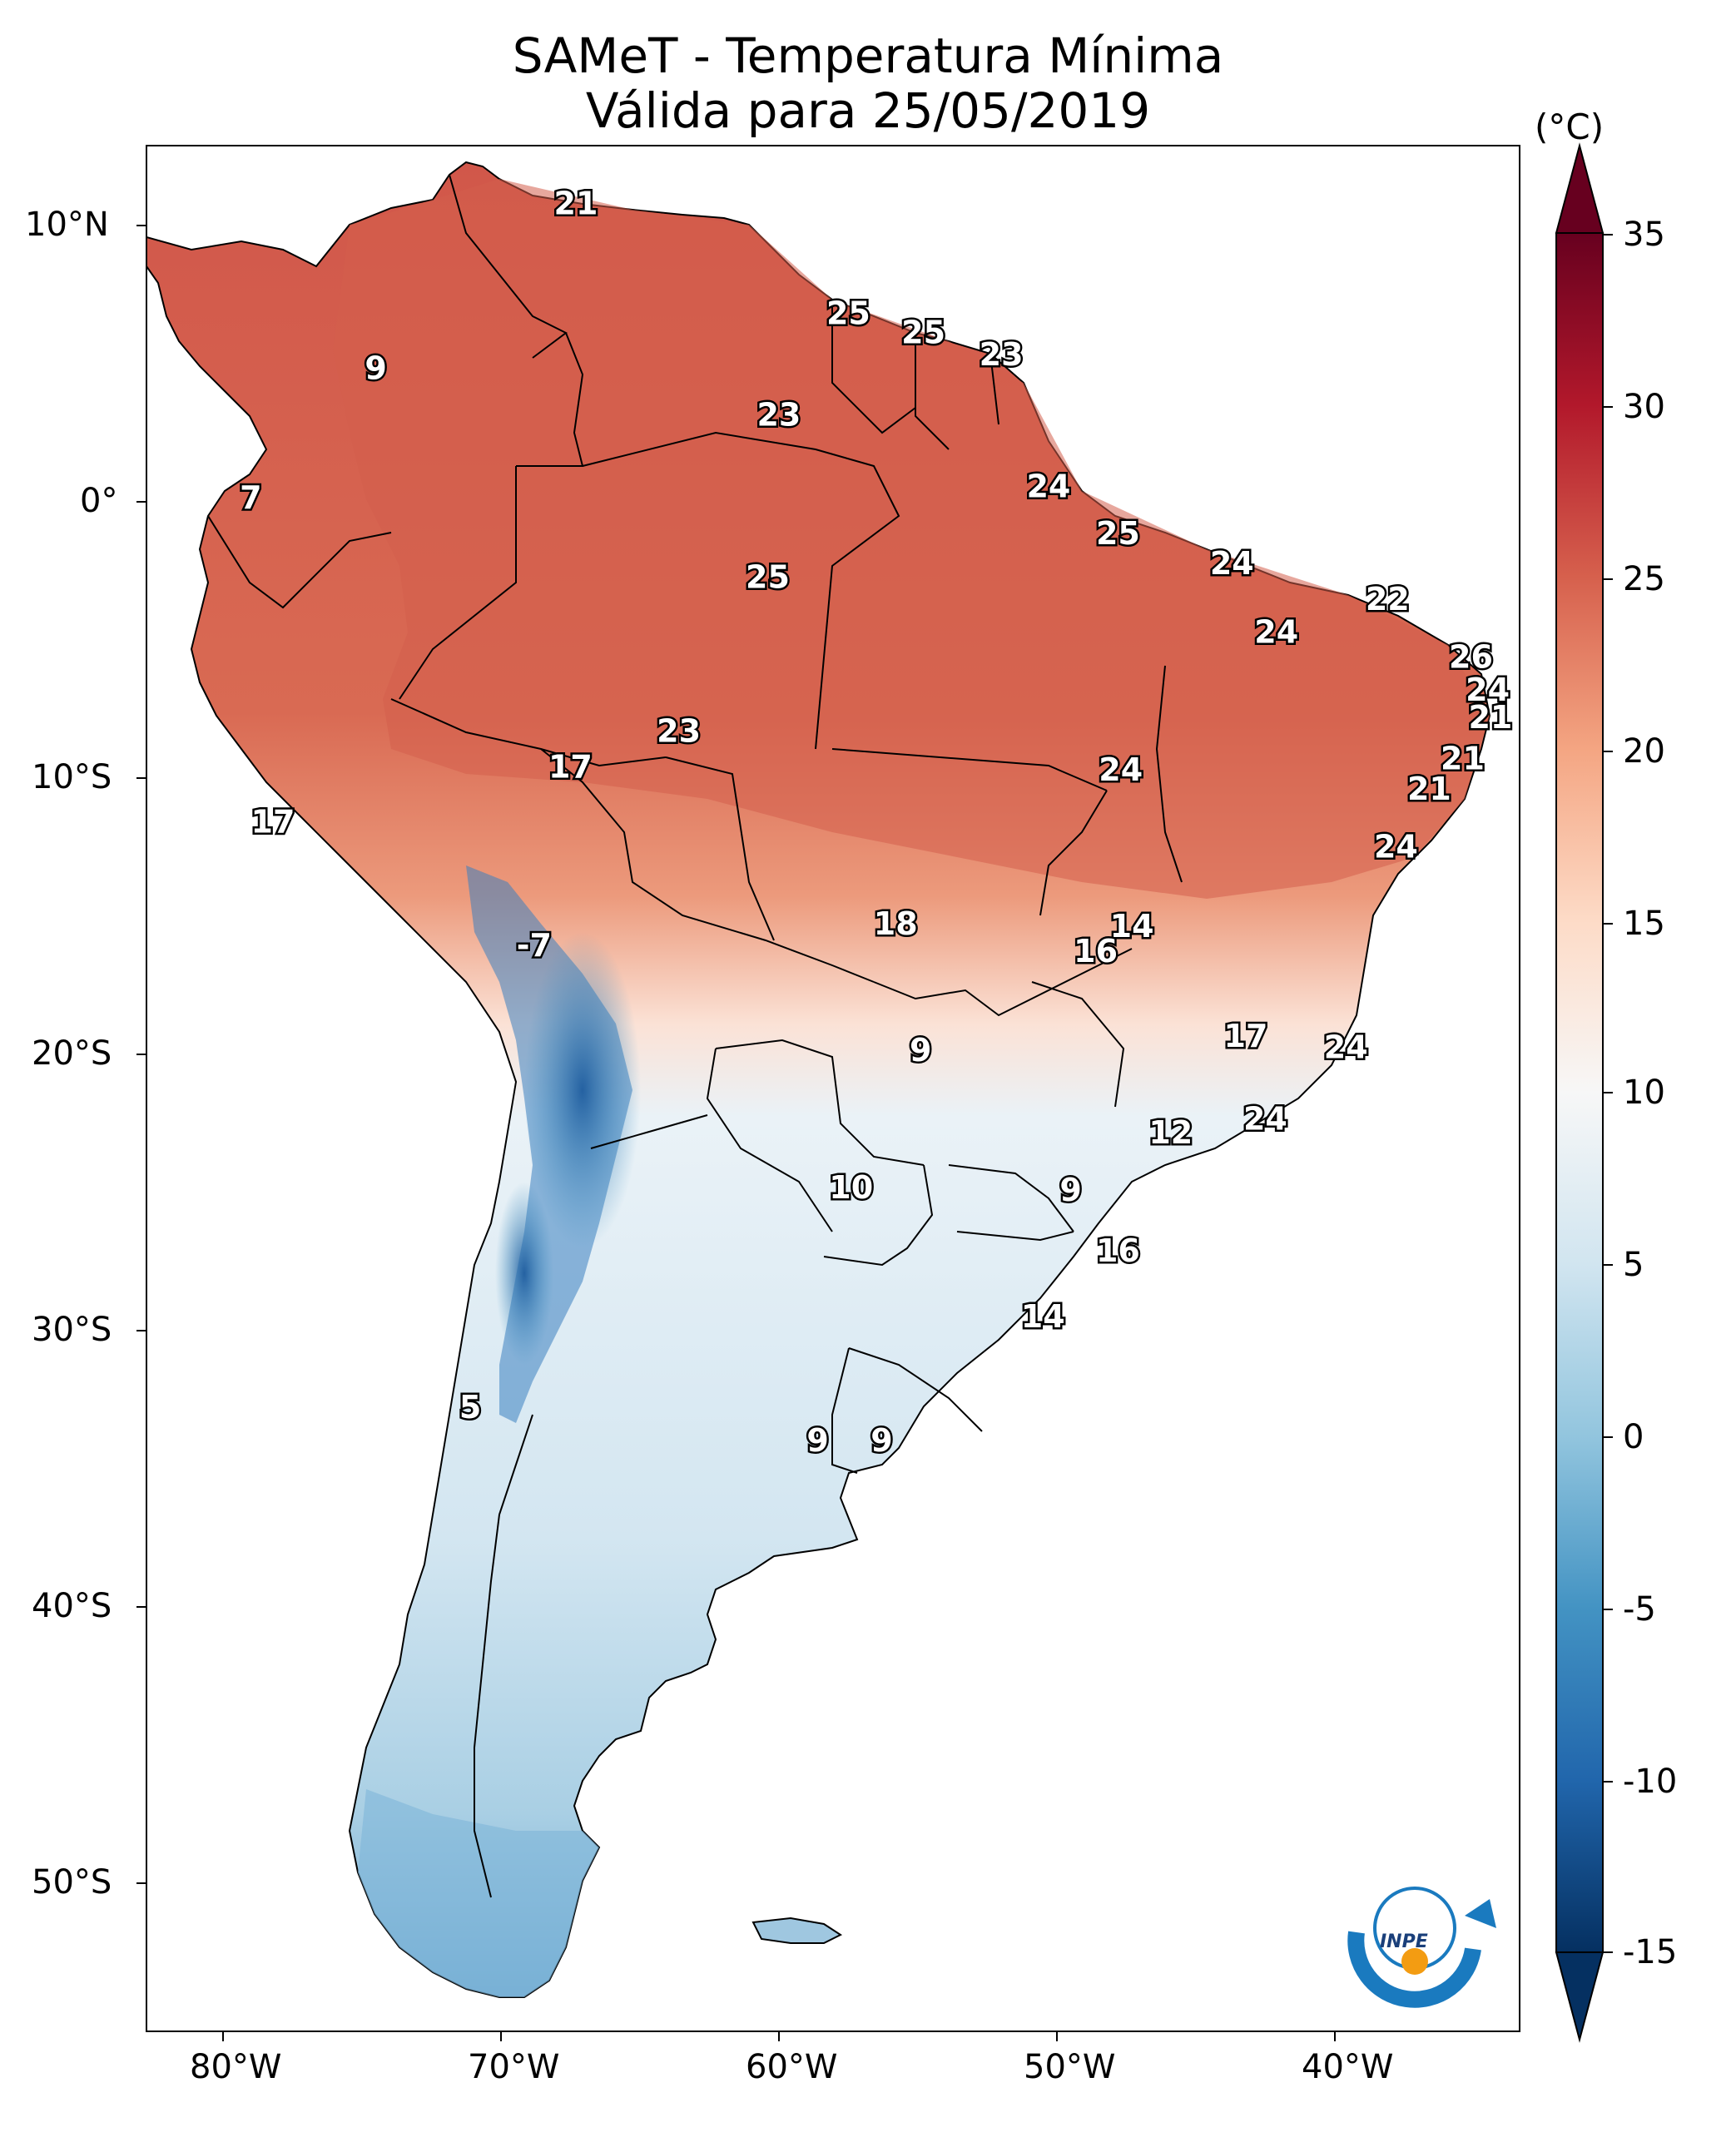  I want to click on colorbar, so click(1580, 1092).